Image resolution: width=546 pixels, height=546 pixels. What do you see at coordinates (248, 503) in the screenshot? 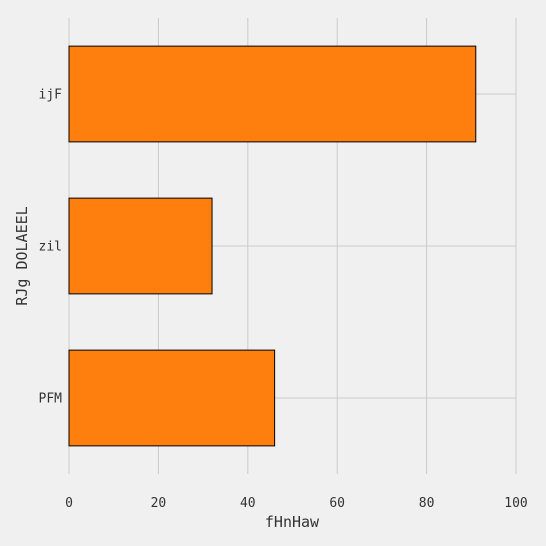
I see `x-tick-label: 40` at bounding box center [248, 503].